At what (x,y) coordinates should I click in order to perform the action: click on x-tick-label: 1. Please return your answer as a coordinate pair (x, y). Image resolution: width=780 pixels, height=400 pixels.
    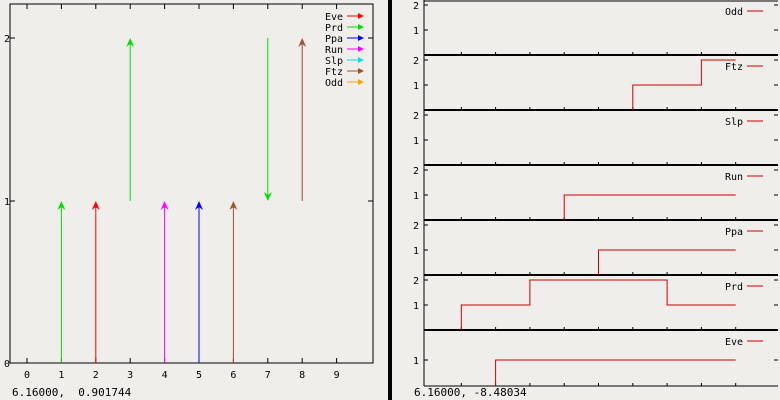
    Looking at the image, I should click on (61, 375).